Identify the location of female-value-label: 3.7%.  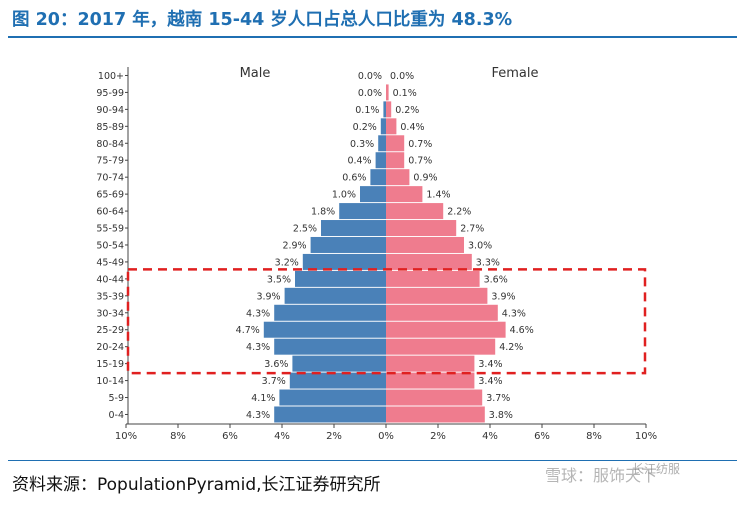
(498, 398).